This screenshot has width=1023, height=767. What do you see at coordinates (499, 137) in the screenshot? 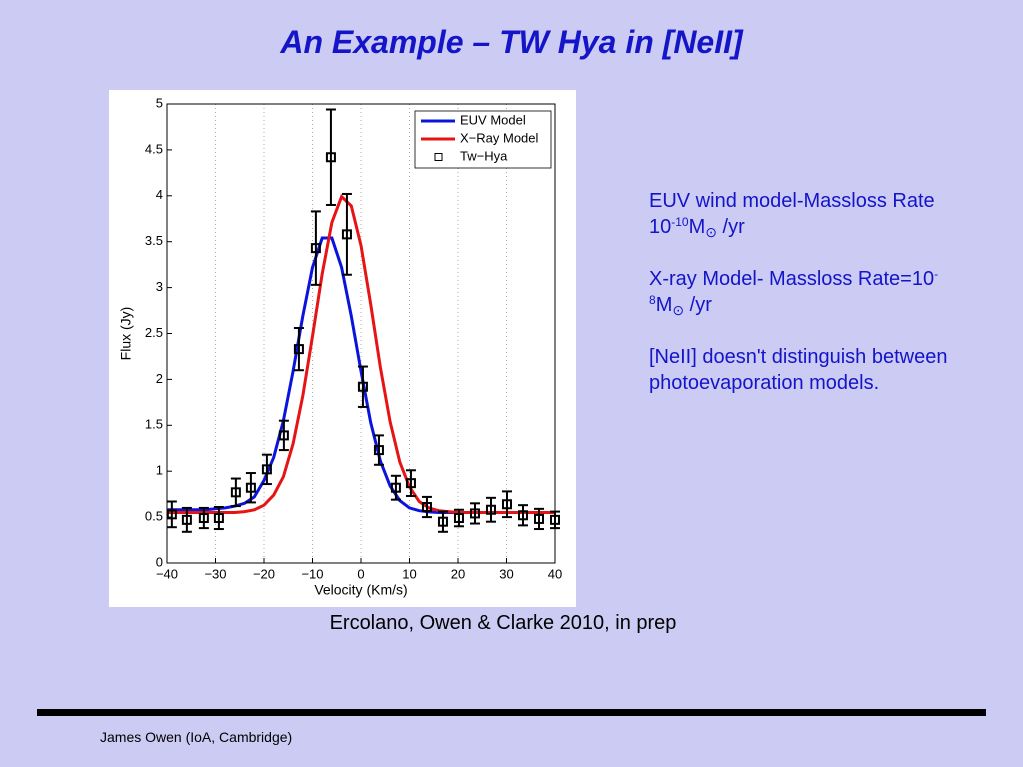
I see `legend-label: X−Ray Model` at bounding box center [499, 137].